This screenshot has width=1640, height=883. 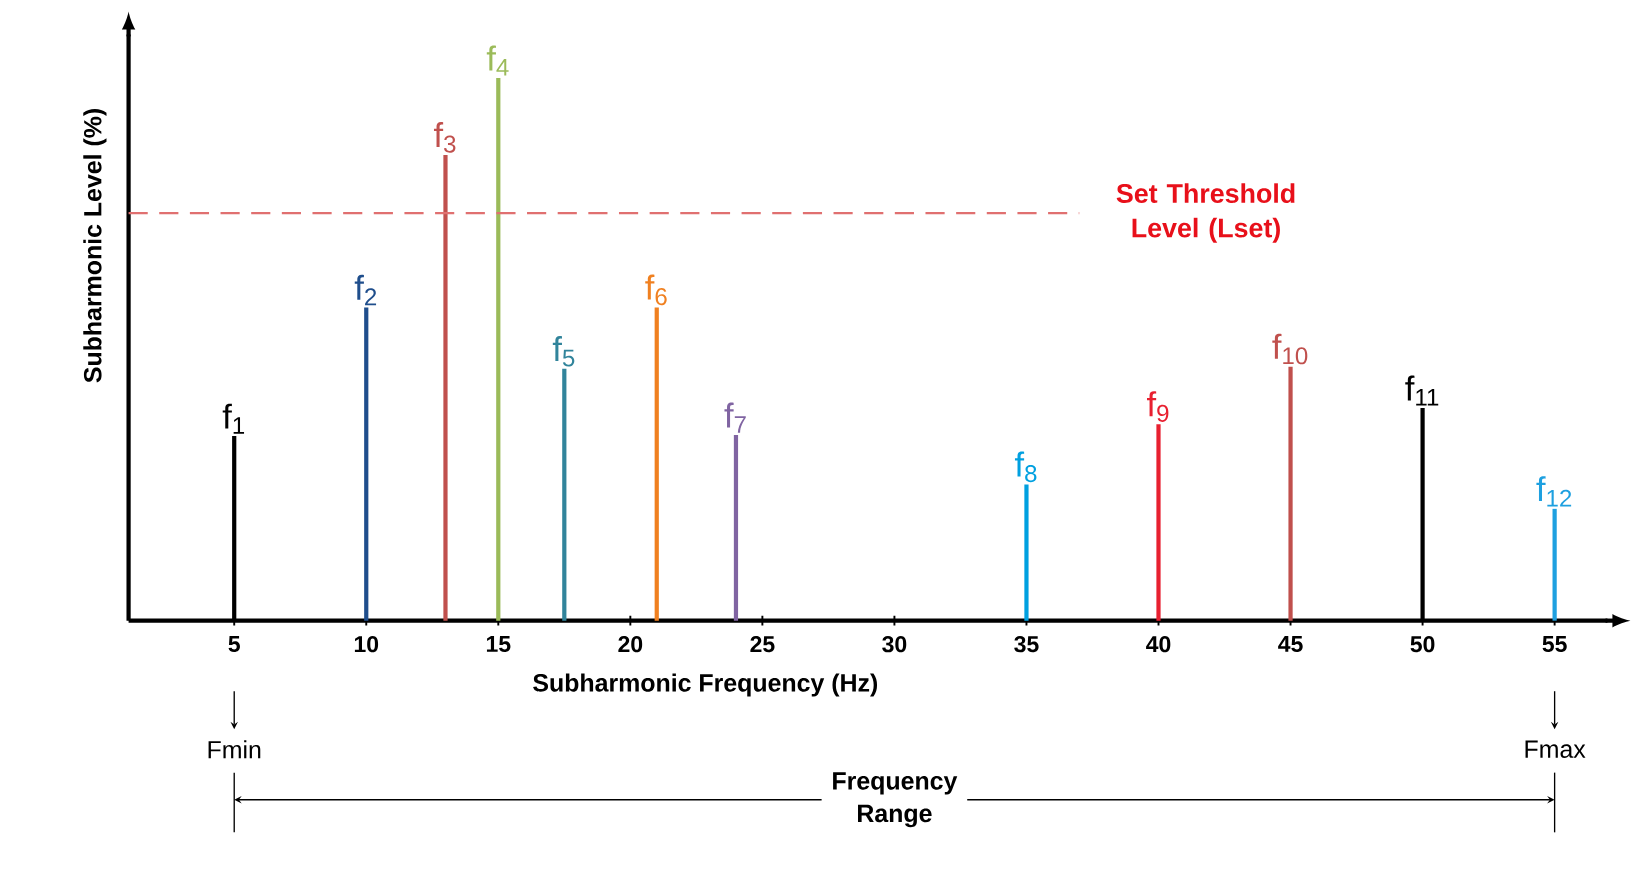 I want to click on ref-line-label: Set Threshold Level (Lset), so click(x=1205, y=213).